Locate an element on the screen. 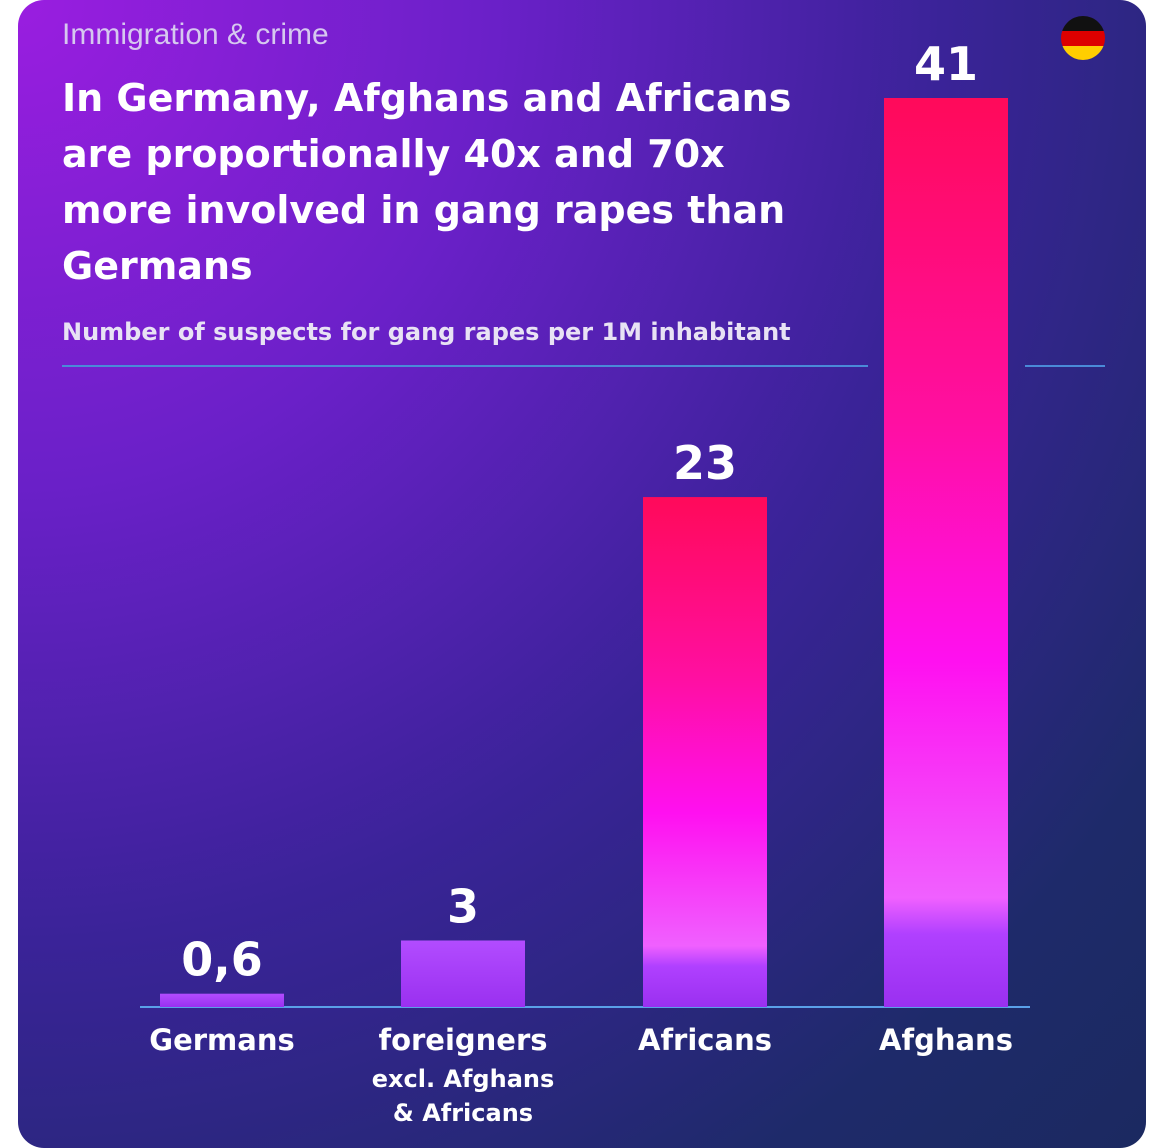 The image size is (1150, 1148). flag is located at coordinates (1083, 38).